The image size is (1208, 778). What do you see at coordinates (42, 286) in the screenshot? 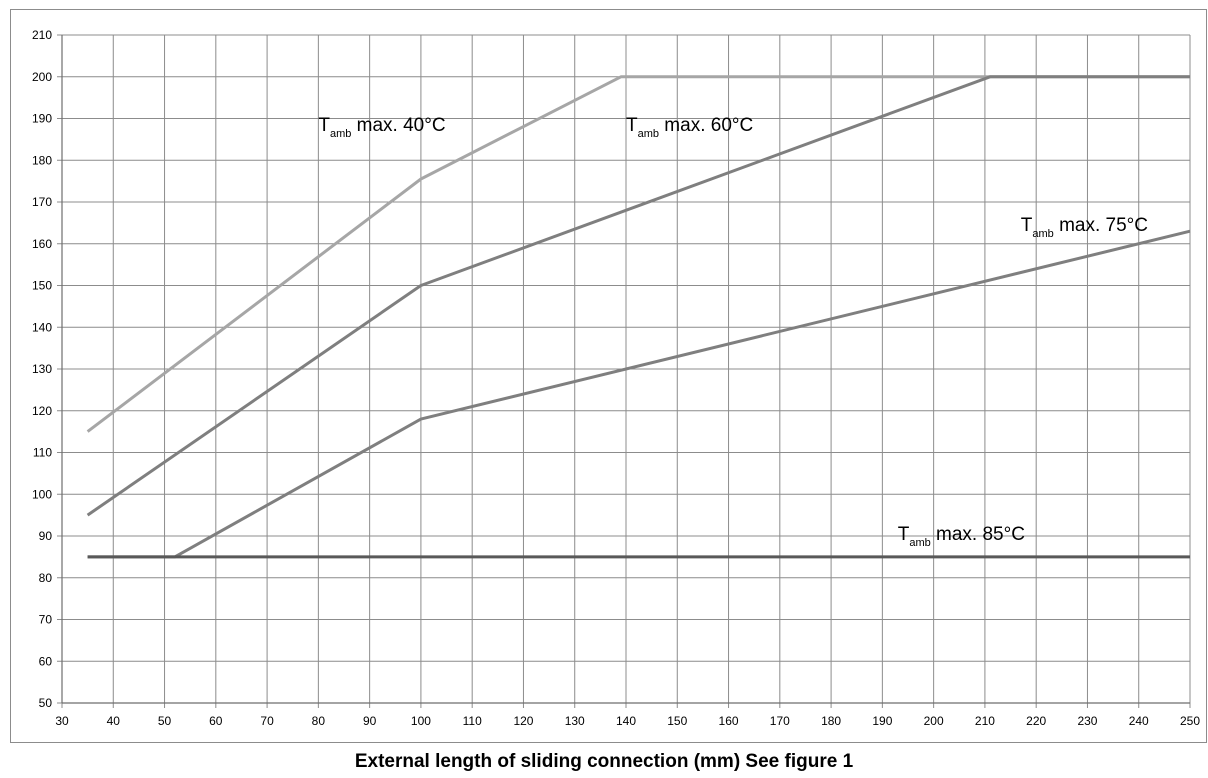
I see `y-tick-label: 150` at bounding box center [42, 286].